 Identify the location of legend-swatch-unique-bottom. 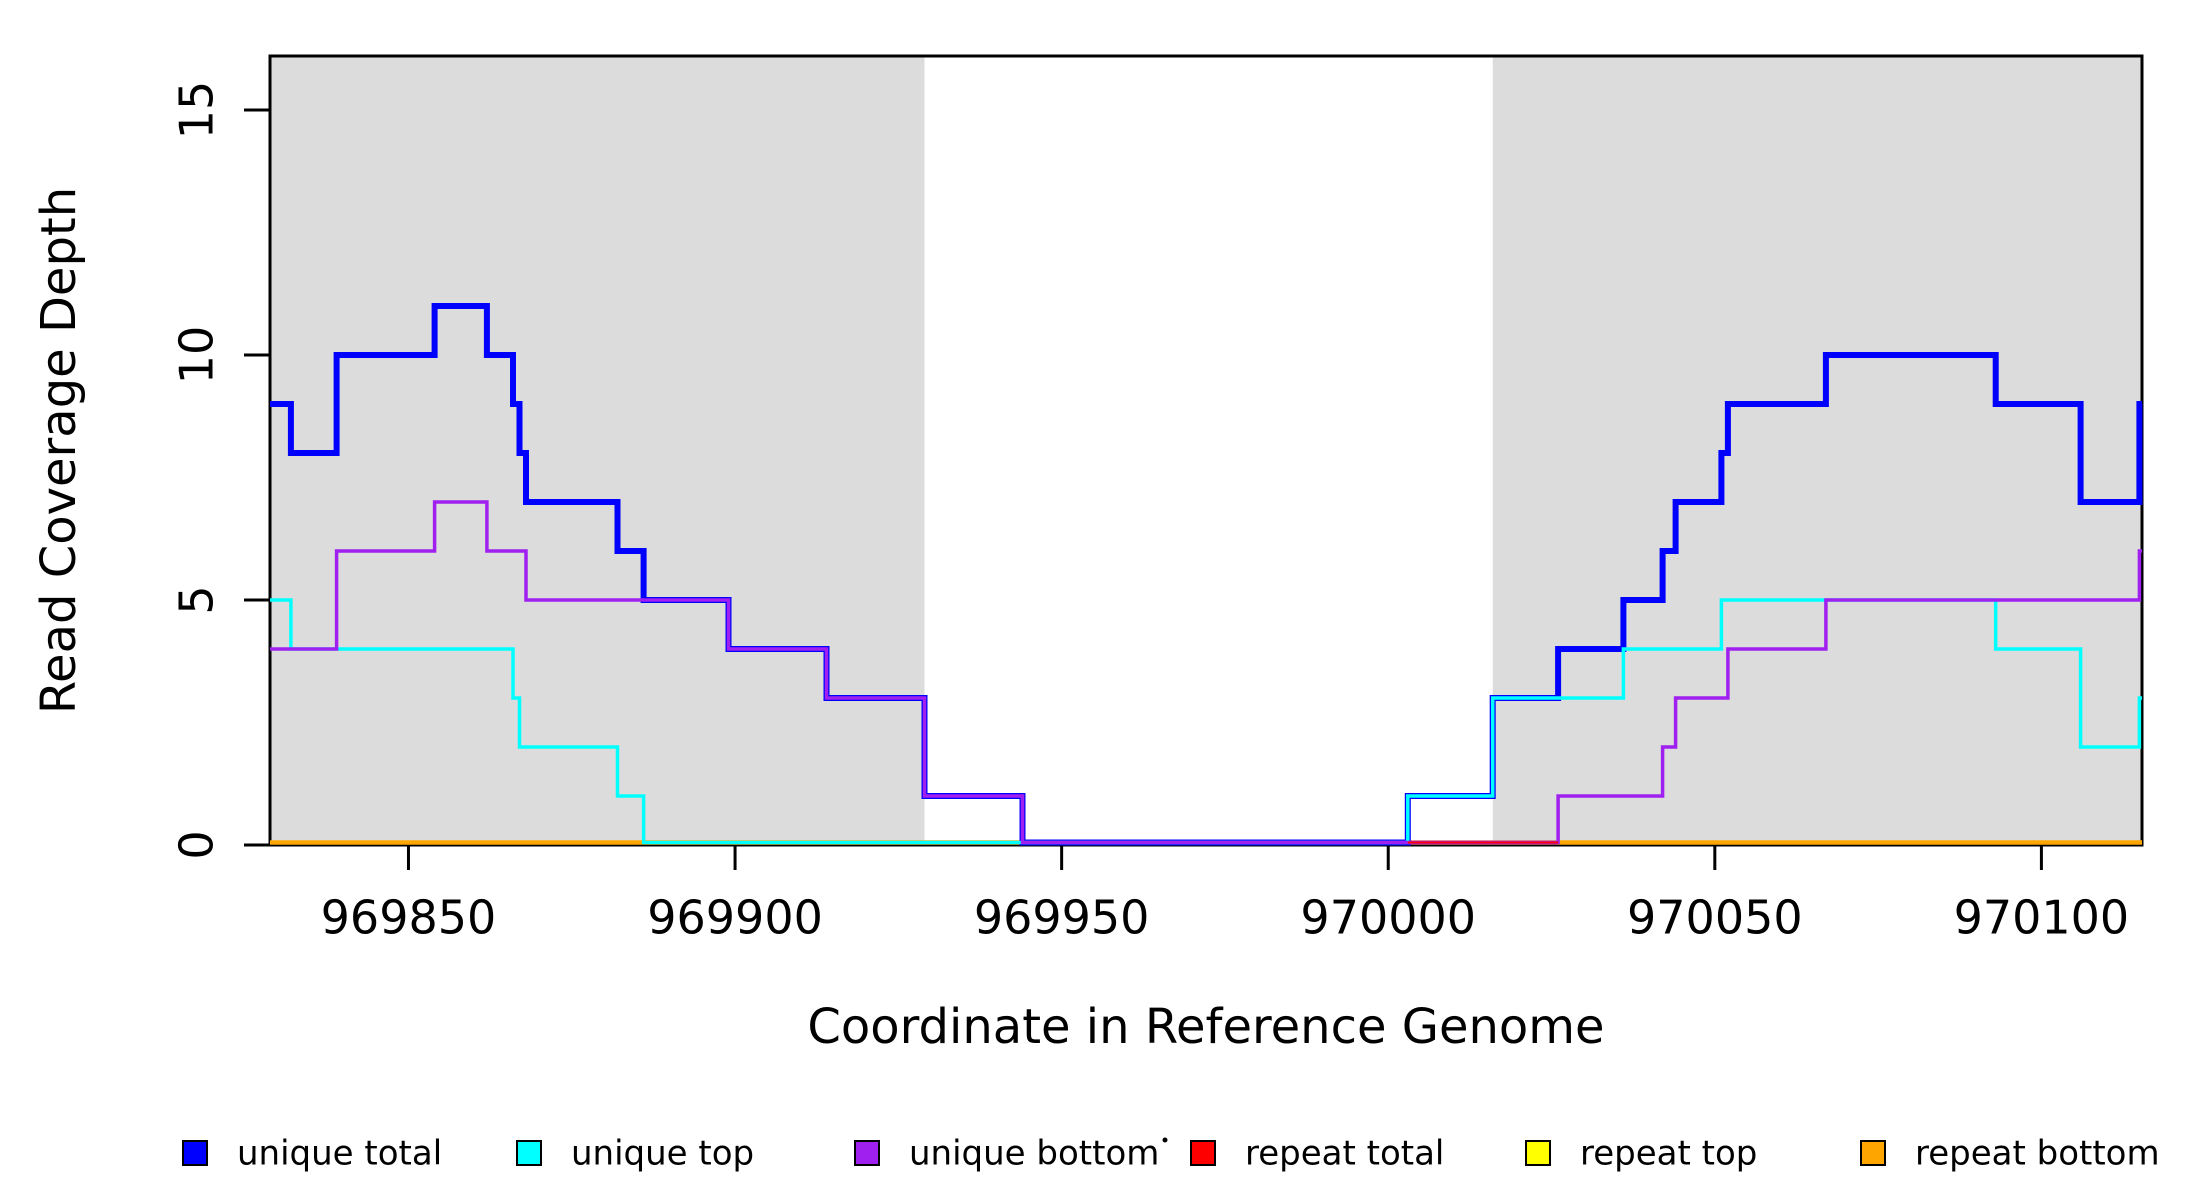
(867, 1153).